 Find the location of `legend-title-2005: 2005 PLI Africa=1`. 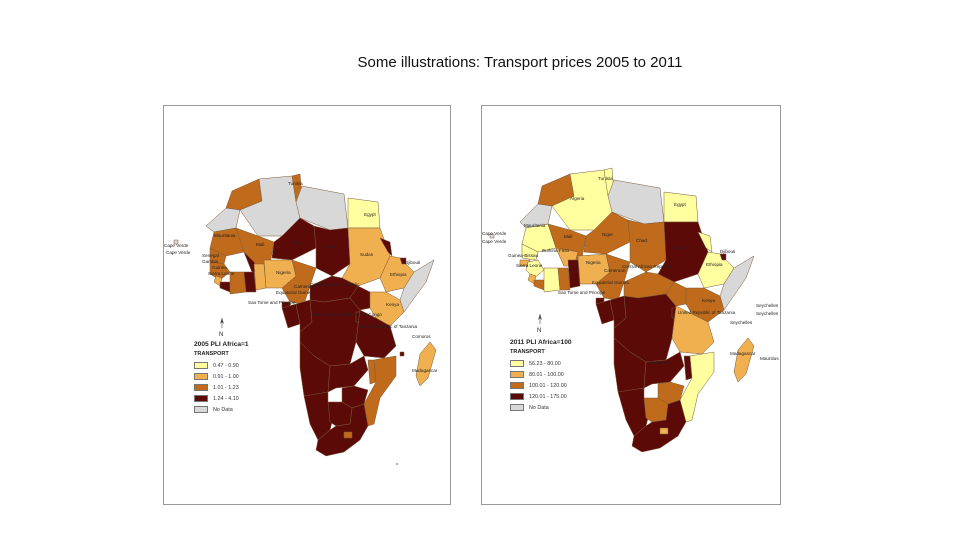

legend-title-2005: 2005 PLI Africa=1 is located at coordinates (221, 344).